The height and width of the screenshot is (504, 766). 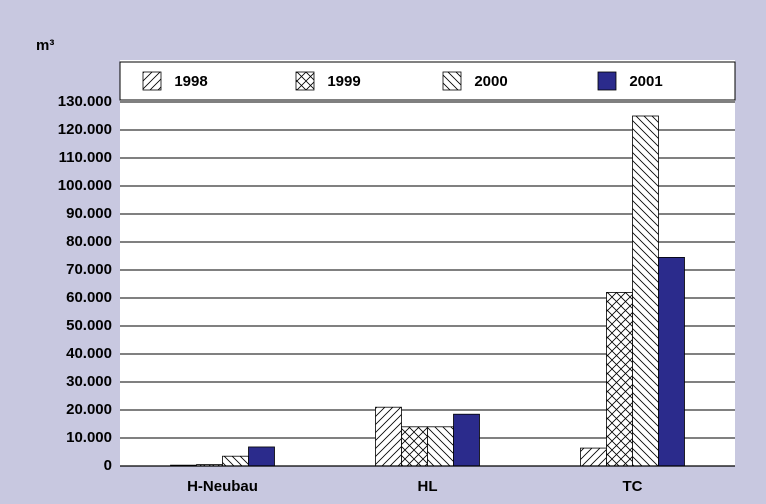 What do you see at coordinates (89, 353) in the screenshot?
I see `y-tick-label: 40.000` at bounding box center [89, 353].